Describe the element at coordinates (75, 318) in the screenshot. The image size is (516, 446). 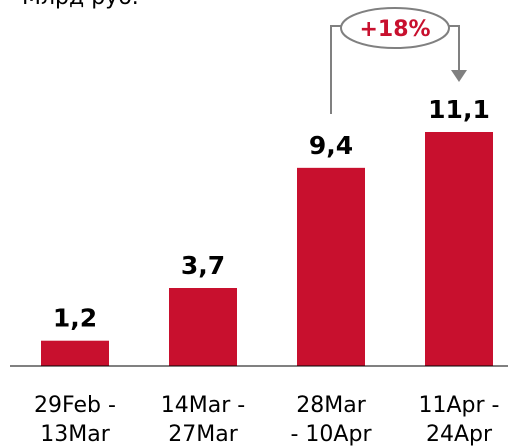
I see `value-label-1: 1,2` at that location.